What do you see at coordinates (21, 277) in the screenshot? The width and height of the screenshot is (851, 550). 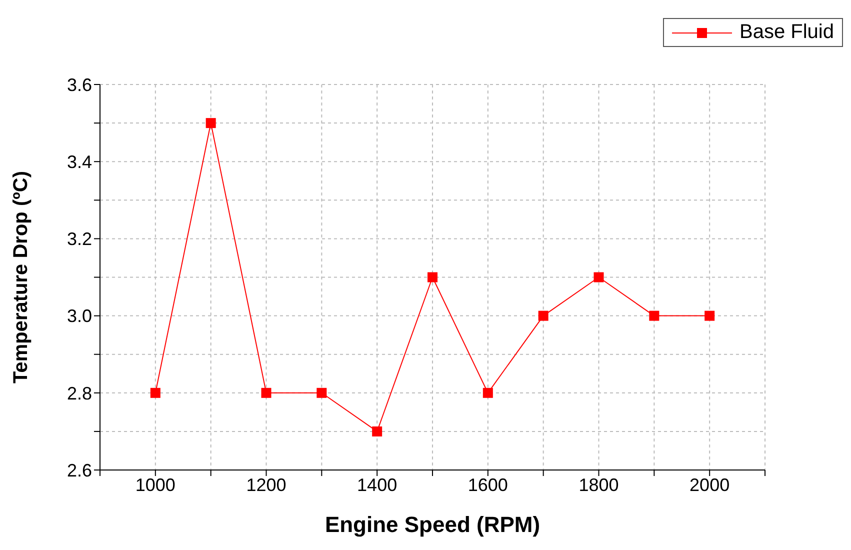 I see `y-axis-title: Temperature Drop (ºC)` at bounding box center [21, 277].